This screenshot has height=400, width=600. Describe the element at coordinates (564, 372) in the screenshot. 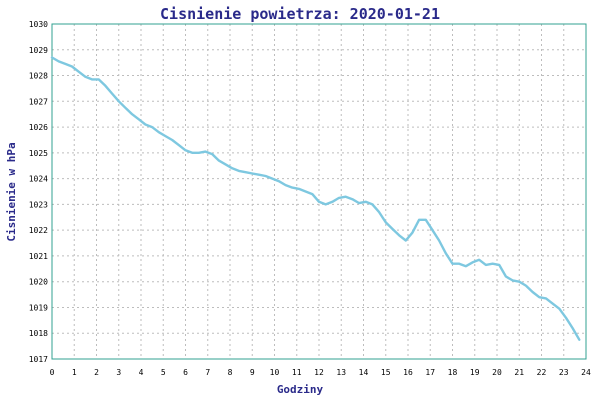

I see `x-tick-label: 23` at that location.